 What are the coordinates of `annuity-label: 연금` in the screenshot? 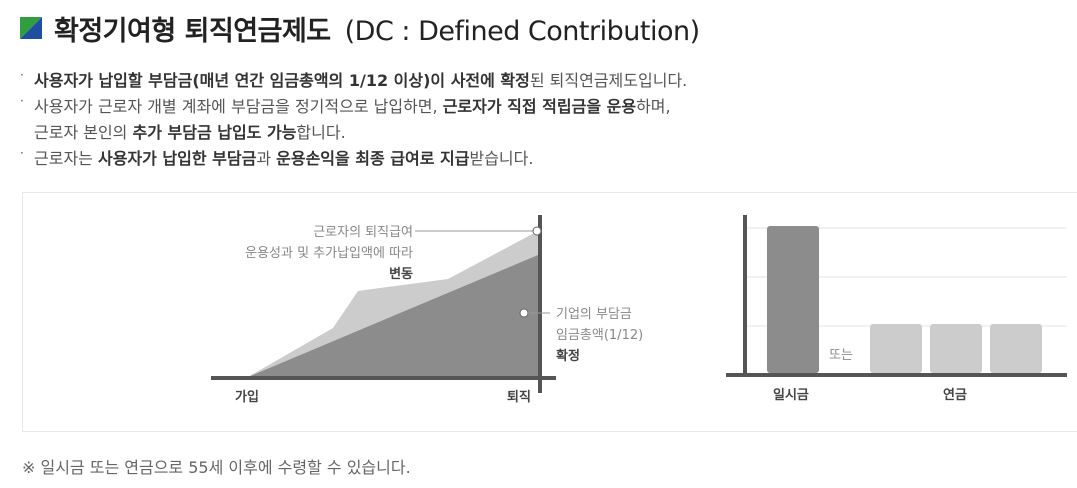 It's located at (955, 395).